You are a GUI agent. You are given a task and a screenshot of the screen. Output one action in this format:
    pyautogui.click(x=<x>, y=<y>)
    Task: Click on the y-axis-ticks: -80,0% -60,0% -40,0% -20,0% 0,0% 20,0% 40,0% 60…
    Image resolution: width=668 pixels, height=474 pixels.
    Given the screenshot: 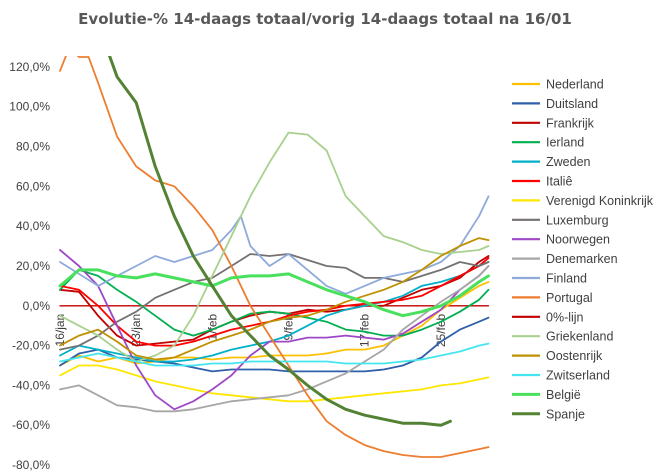 What is the action you would take?
    pyautogui.click(x=29, y=266)
    